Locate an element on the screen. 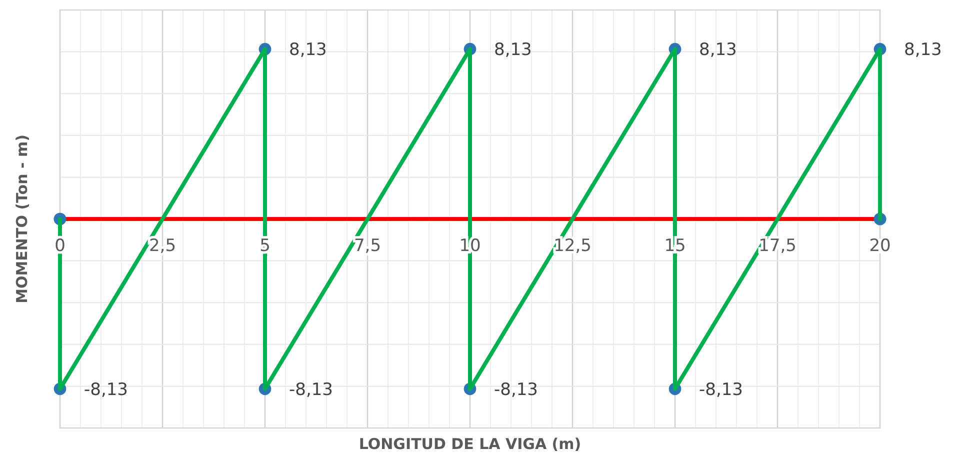  x-axis-title: LONGITUD DE LA VIGA (m) is located at coordinates (470, 444).